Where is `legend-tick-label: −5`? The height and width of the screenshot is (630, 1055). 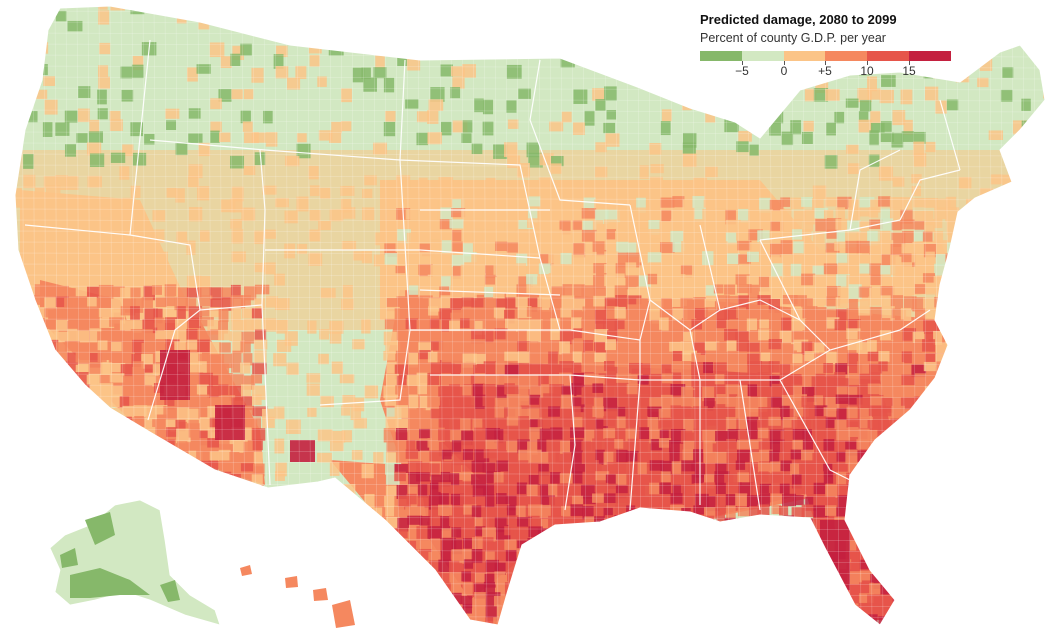 legend-tick-label: −5 is located at coordinates (742, 71).